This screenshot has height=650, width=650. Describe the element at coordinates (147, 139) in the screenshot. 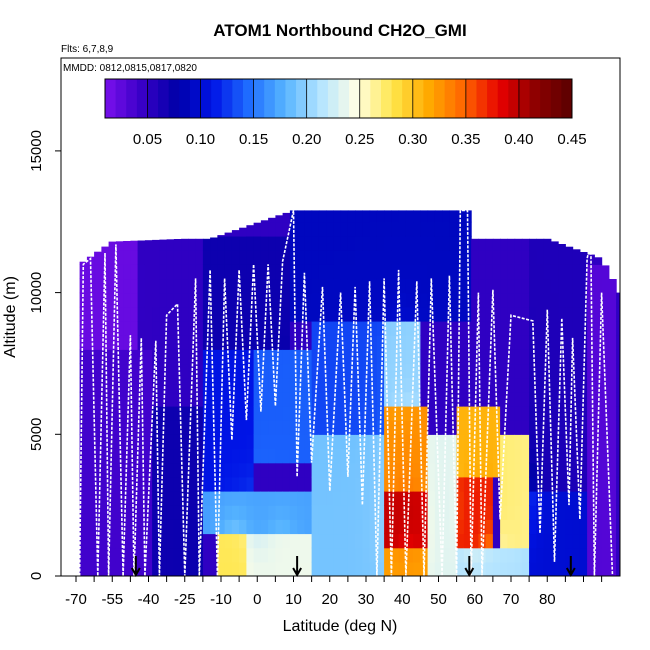

I see `colorbar-tick-label: 0.05` at that location.